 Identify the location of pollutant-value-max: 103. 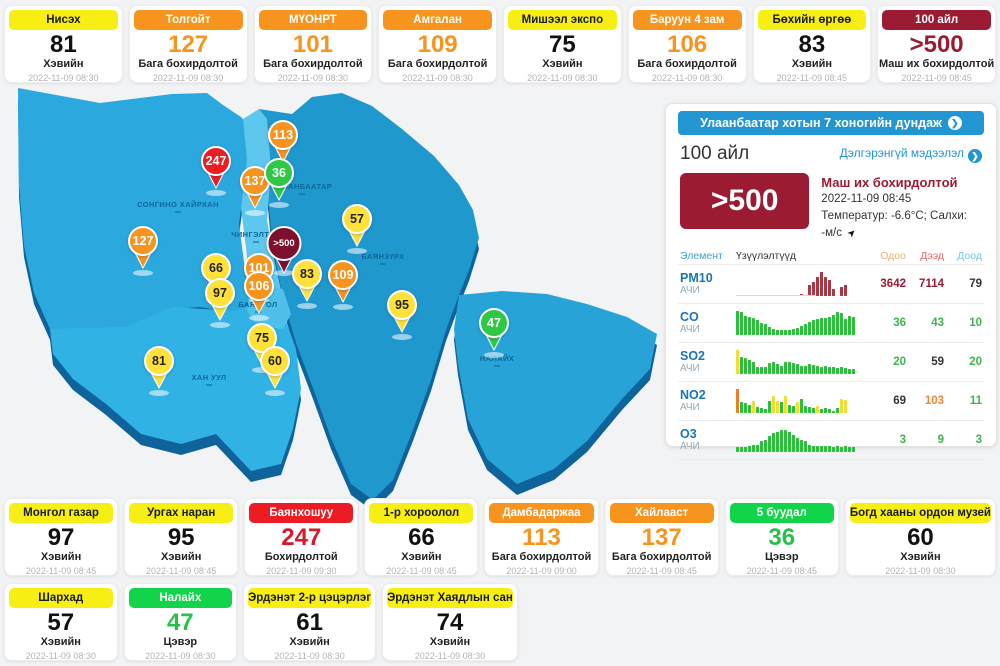
(934, 401).